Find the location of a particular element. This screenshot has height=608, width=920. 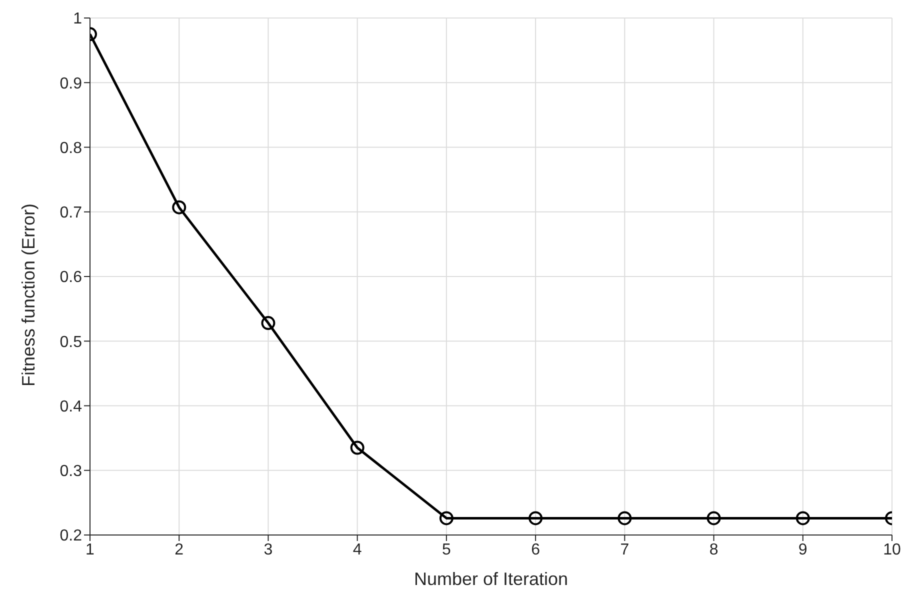

y-tick-label: 1 is located at coordinates (77, 19).